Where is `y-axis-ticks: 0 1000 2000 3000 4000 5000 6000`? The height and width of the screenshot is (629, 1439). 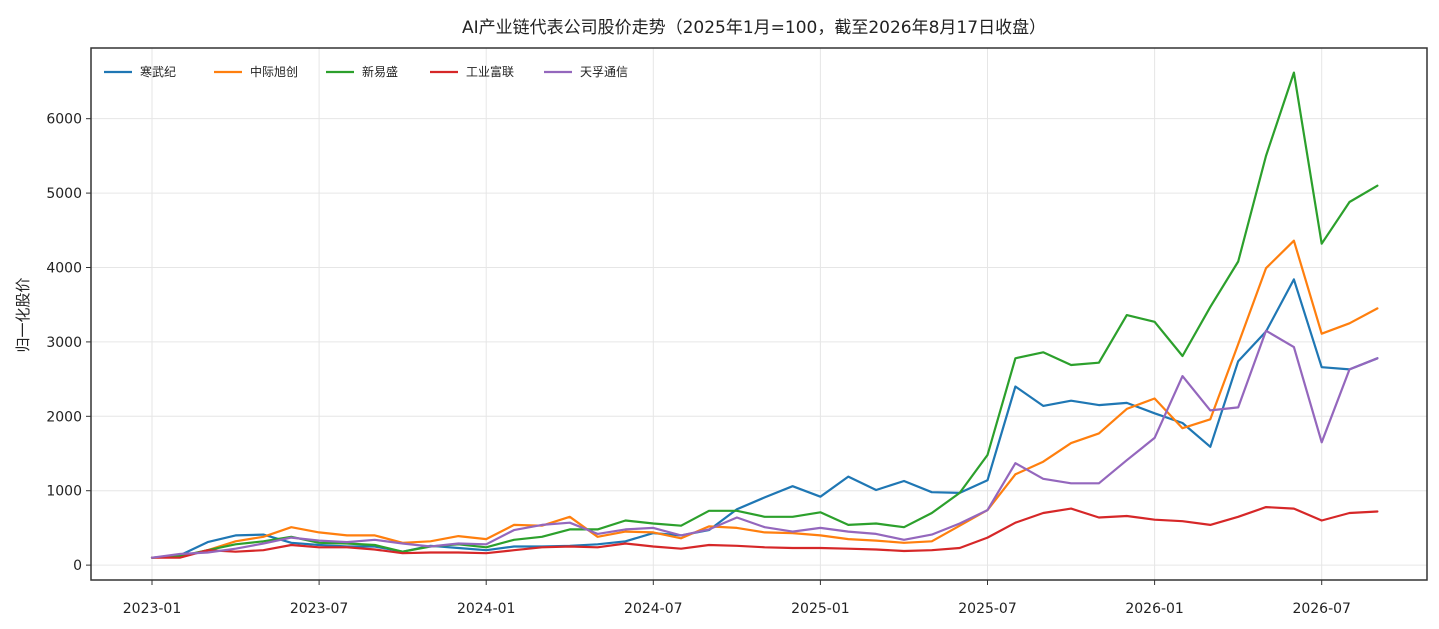 y-axis-ticks: 0 1000 2000 3000 4000 5000 6000 is located at coordinates (68, 343).